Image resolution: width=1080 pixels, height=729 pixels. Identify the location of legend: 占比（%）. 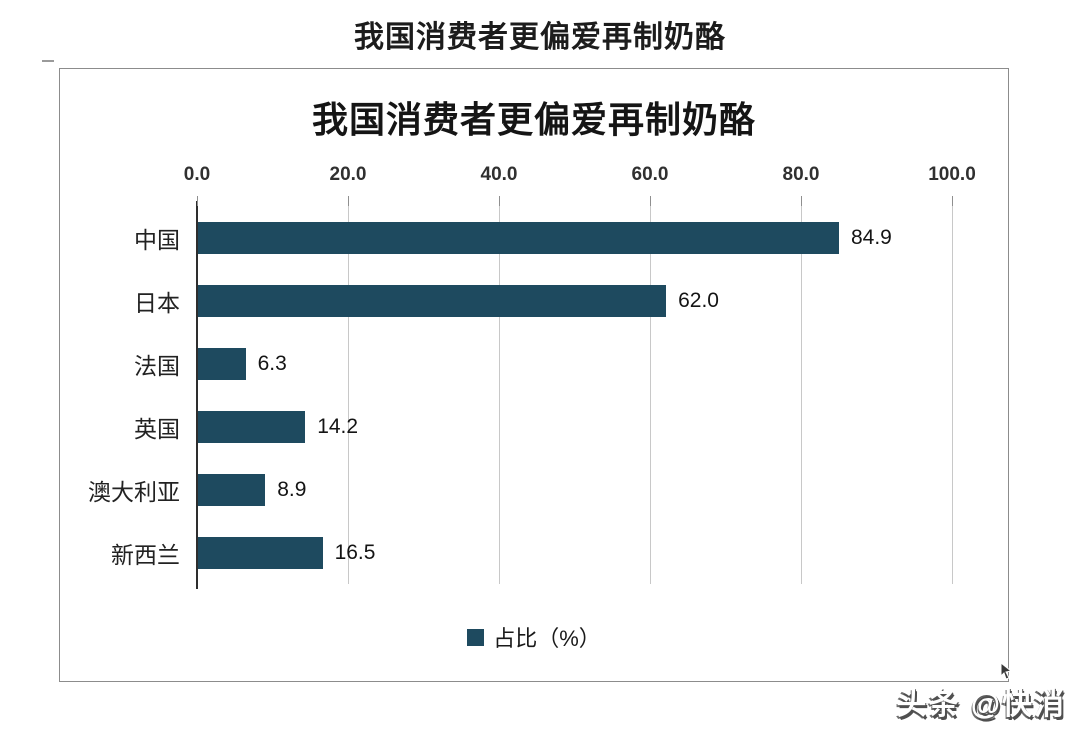
(534, 637).